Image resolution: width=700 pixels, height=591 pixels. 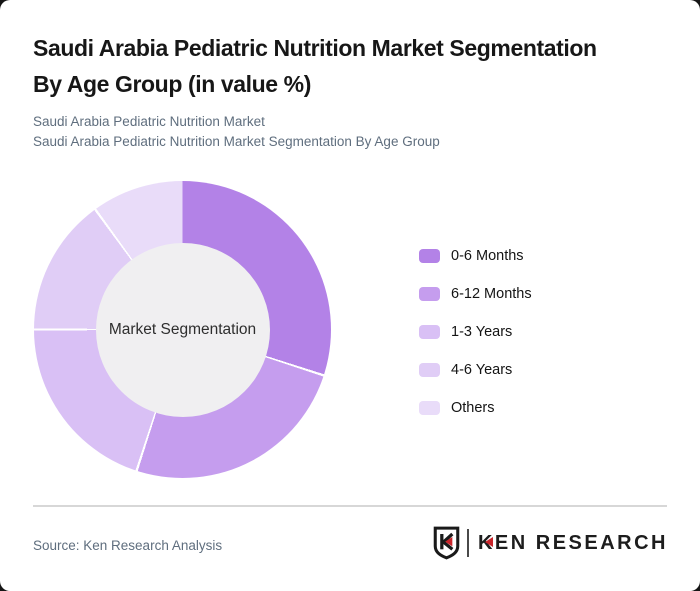 I want to click on legend-item-others: Others, so click(x=475, y=407).